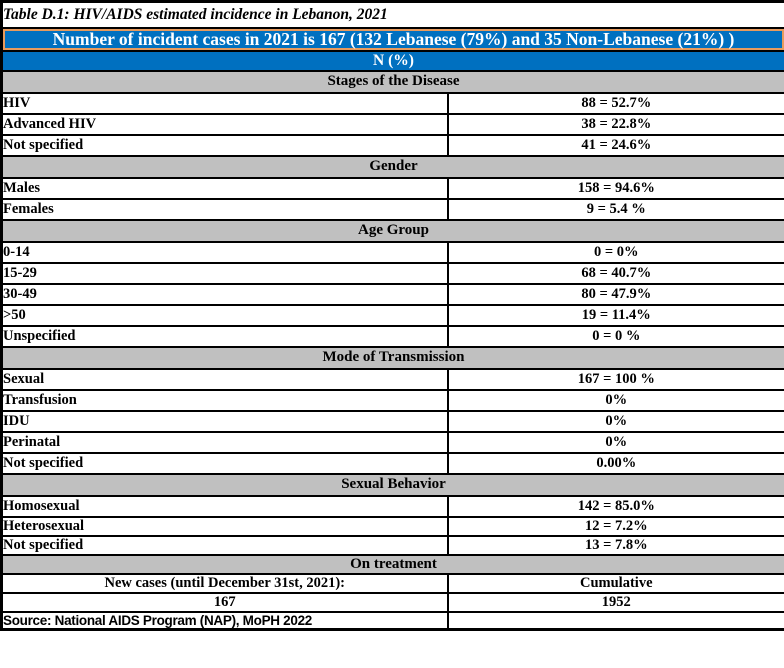 This screenshot has width=784, height=668. What do you see at coordinates (615, 526) in the screenshot?
I see `row-value: 12 = 7.2%` at bounding box center [615, 526].